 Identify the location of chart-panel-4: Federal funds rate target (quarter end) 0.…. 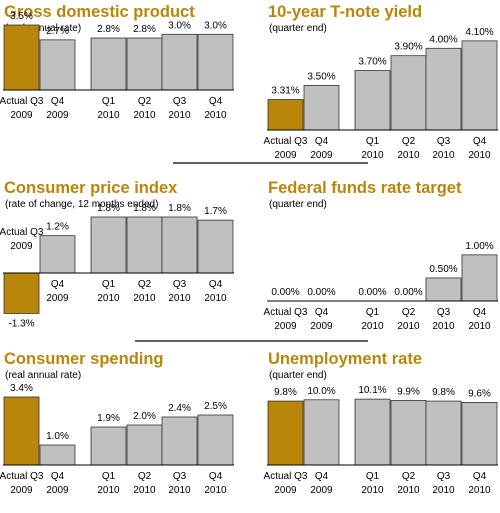
(381, 255).